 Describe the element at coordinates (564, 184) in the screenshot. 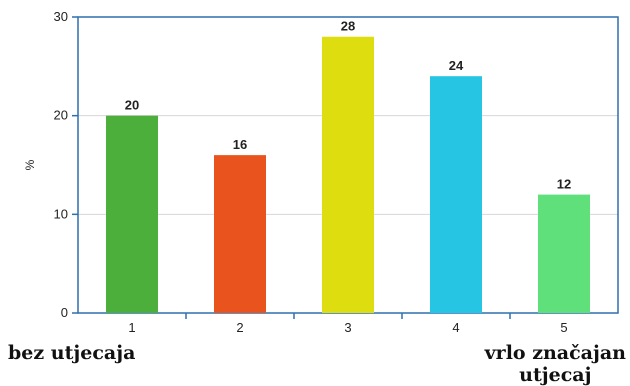

I see `data-label-5: 12` at that location.